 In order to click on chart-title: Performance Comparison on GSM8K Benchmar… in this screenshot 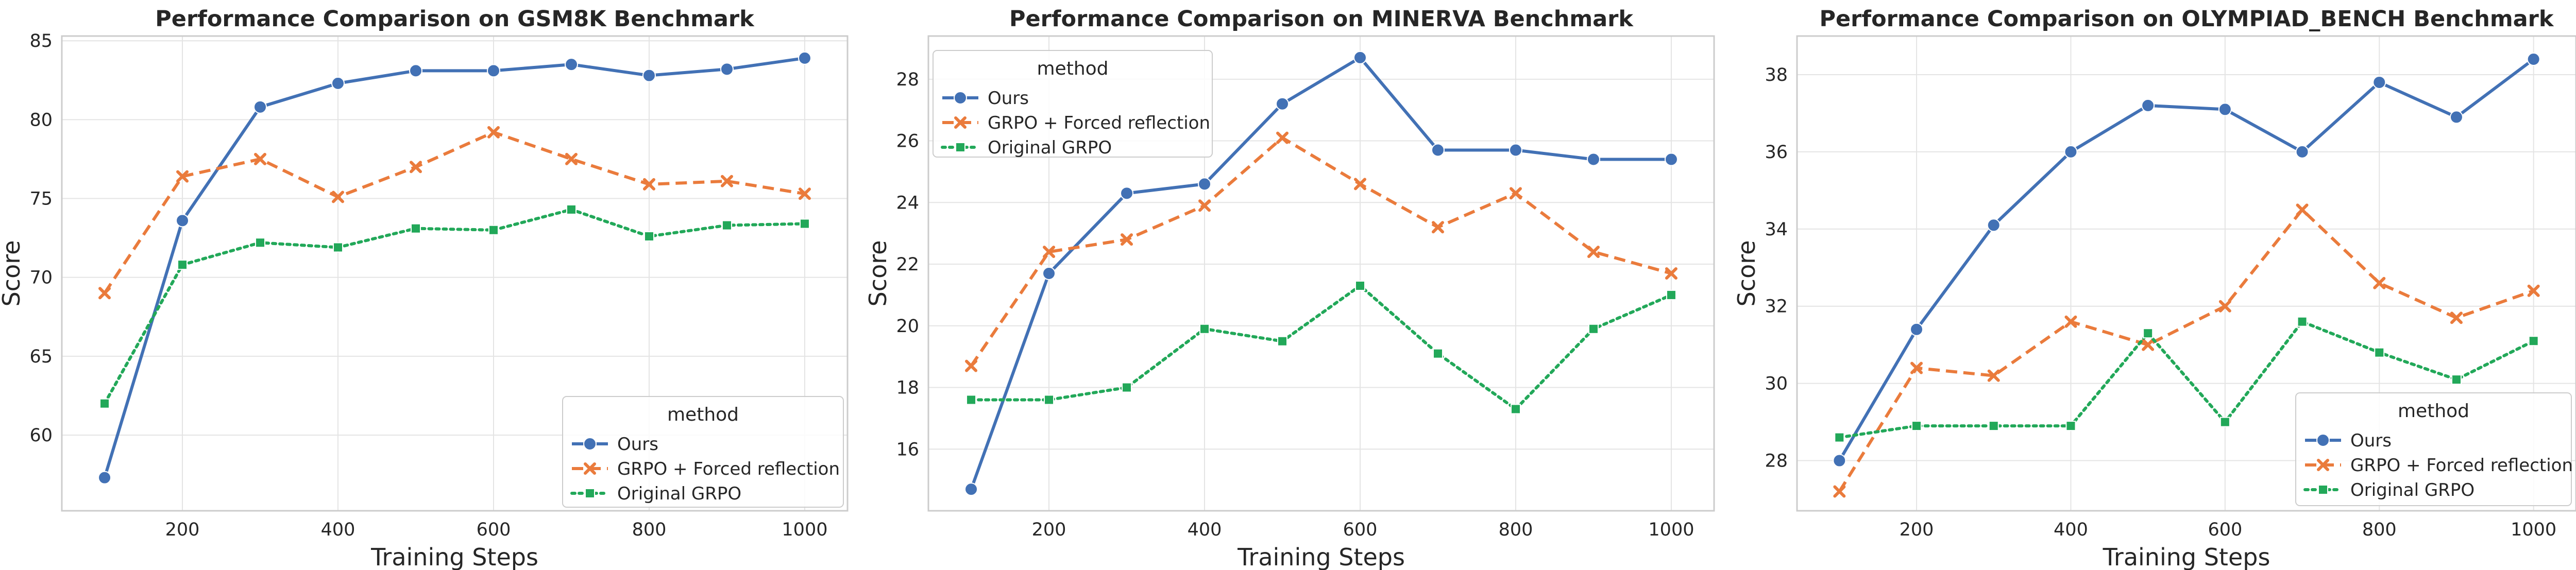, I will do `click(455, 19)`.